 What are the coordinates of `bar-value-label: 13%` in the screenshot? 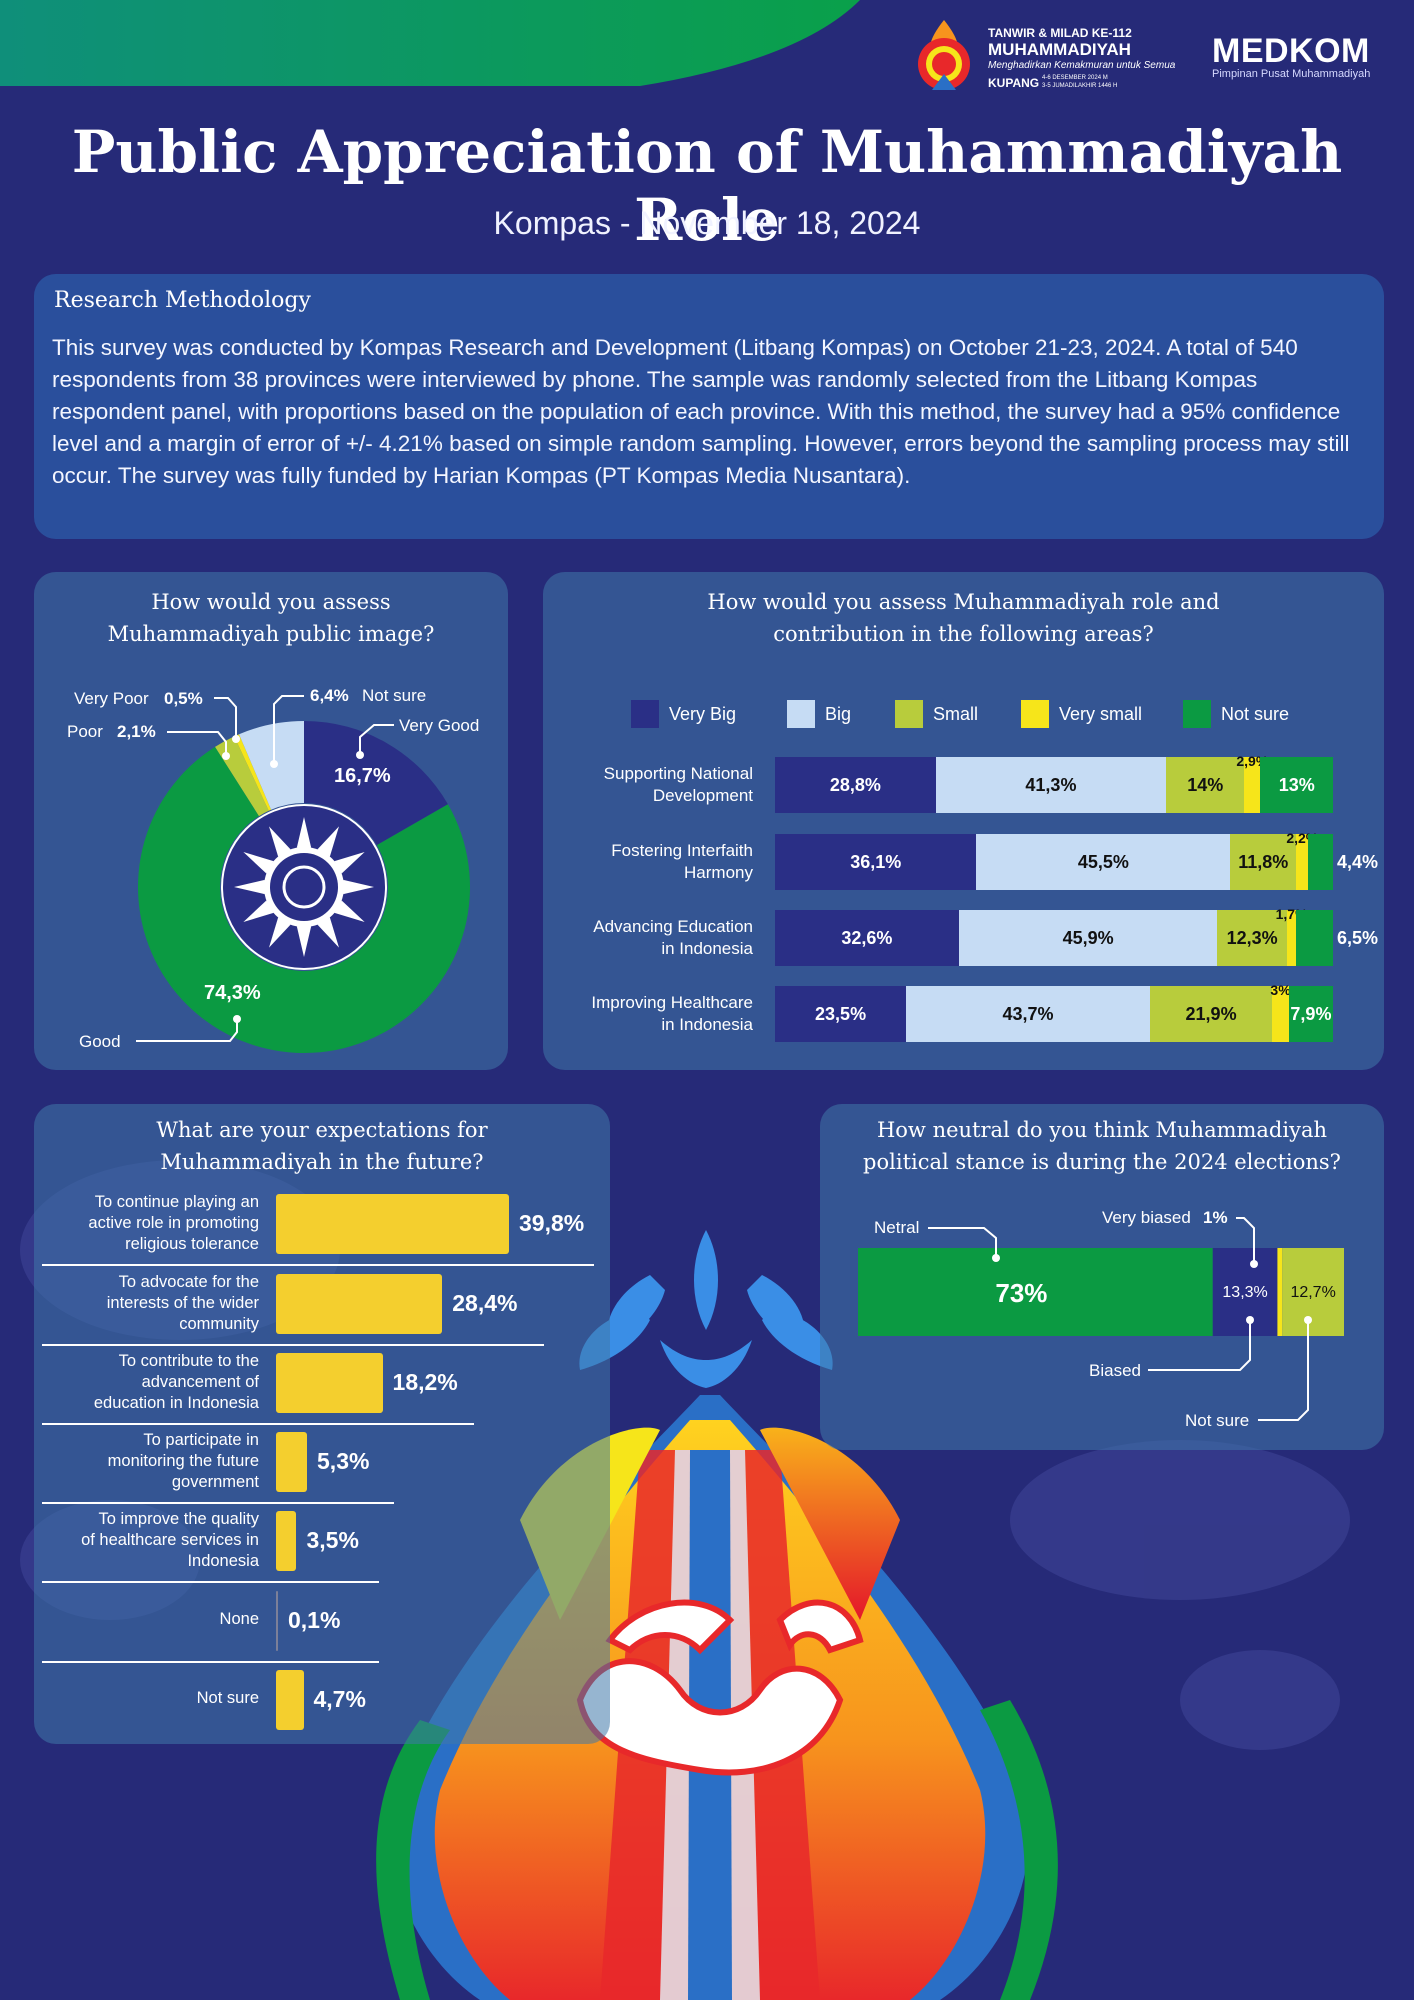 It's located at (1296, 784).